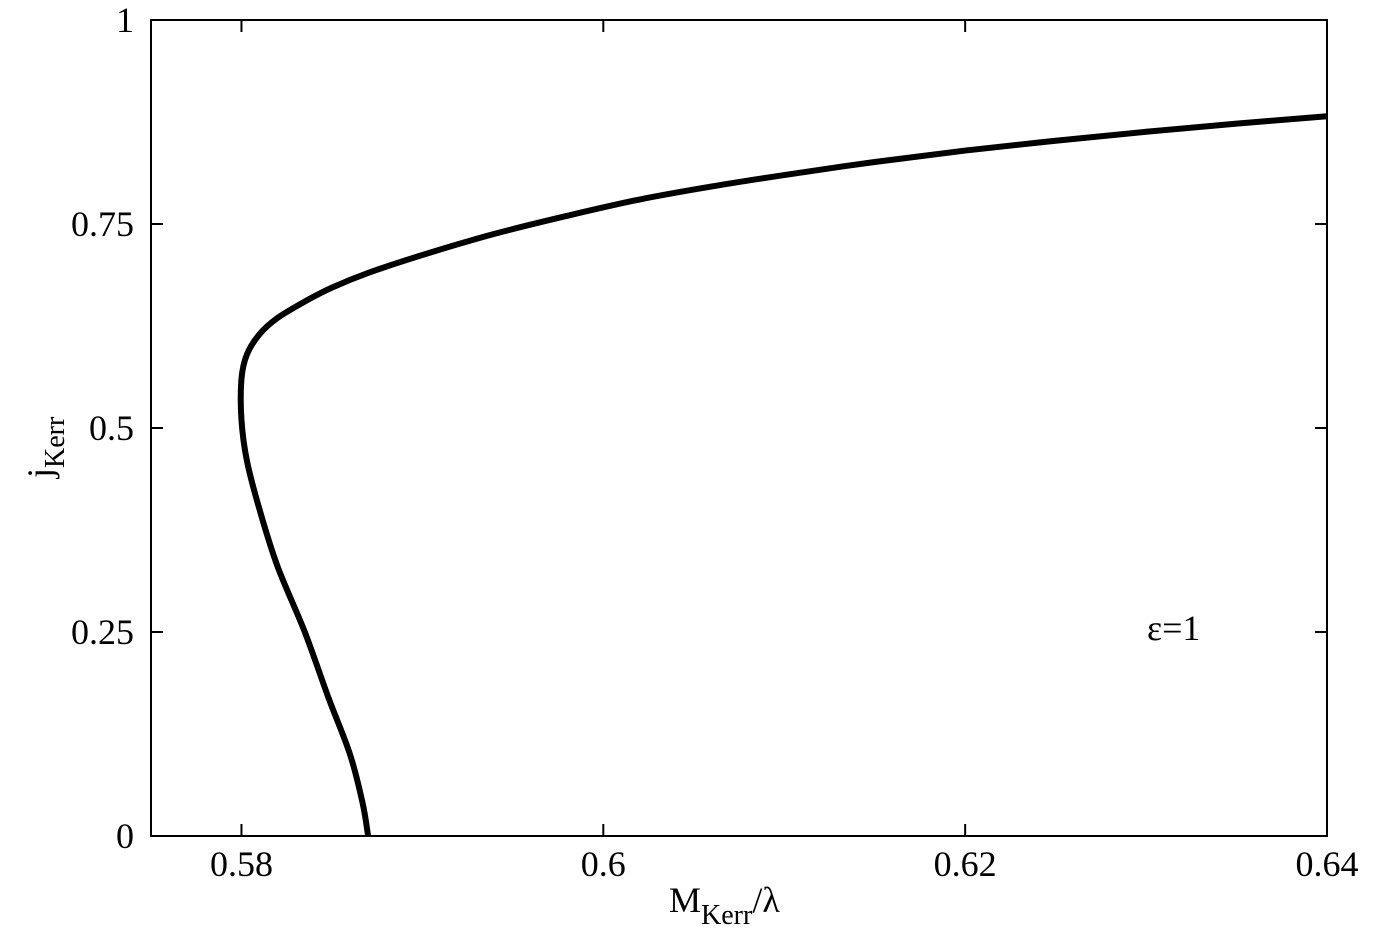  Describe the element at coordinates (55, 442) in the screenshot. I see `y-axis-label-sub: Kerr` at that location.